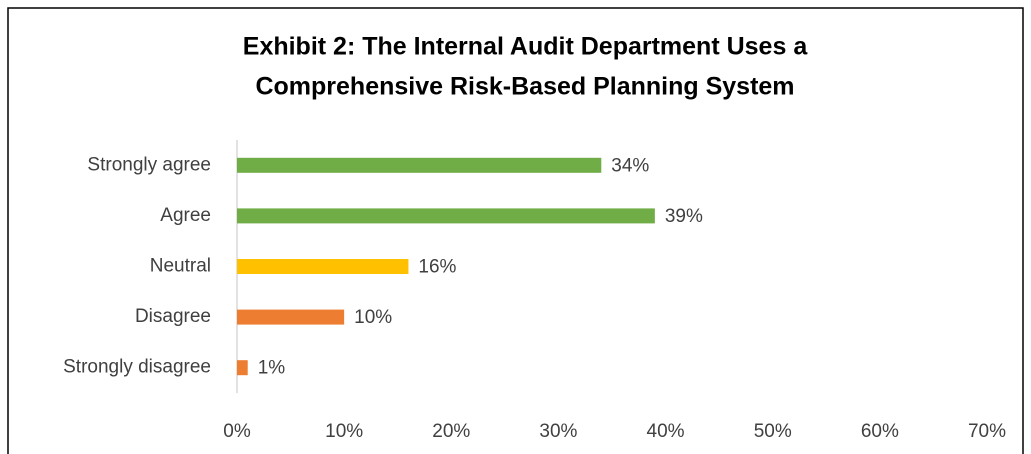  Describe the element at coordinates (237, 431) in the screenshot. I see `x-tick-label: 0%` at that location.